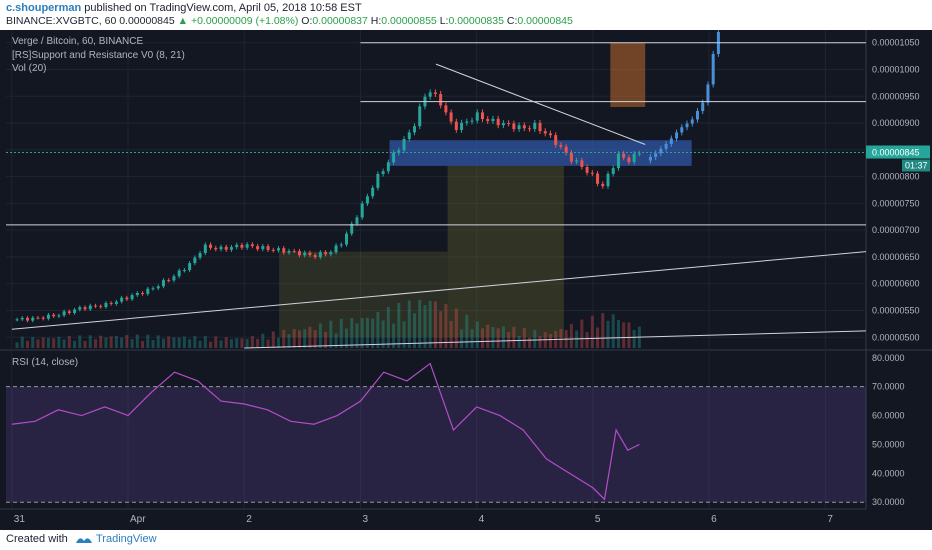  What do you see at coordinates (20, 519) in the screenshot?
I see `time-tick-label: 31` at bounding box center [20, 519].